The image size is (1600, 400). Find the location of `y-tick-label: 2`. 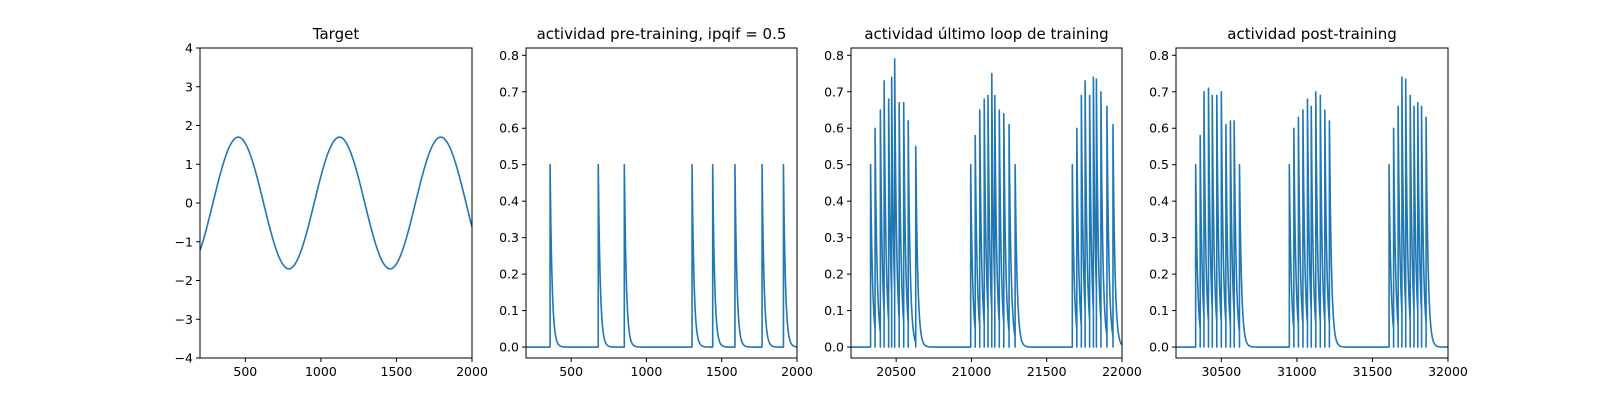

y-tick-label: 2 is located at coordinates (189, 125).